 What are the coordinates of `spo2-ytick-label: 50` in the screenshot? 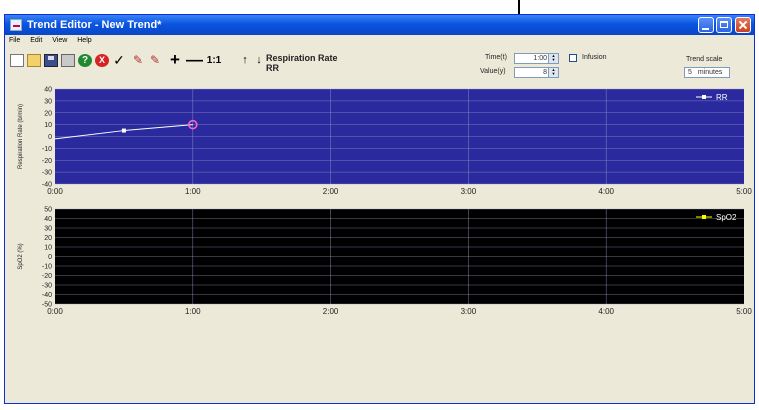 It's located at (48, 210).